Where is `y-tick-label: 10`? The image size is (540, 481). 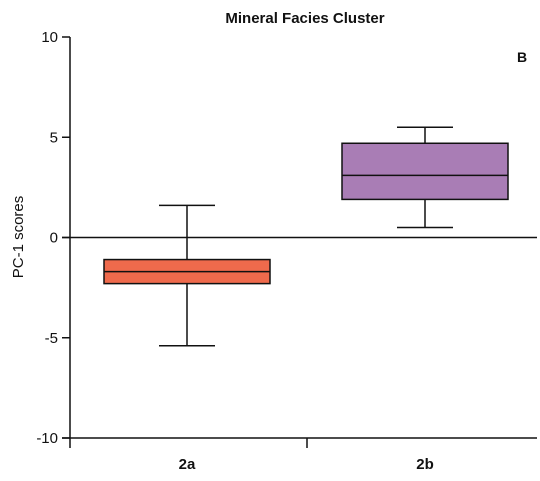
y-tick-label: 10 is located at coordinates (49, 37).